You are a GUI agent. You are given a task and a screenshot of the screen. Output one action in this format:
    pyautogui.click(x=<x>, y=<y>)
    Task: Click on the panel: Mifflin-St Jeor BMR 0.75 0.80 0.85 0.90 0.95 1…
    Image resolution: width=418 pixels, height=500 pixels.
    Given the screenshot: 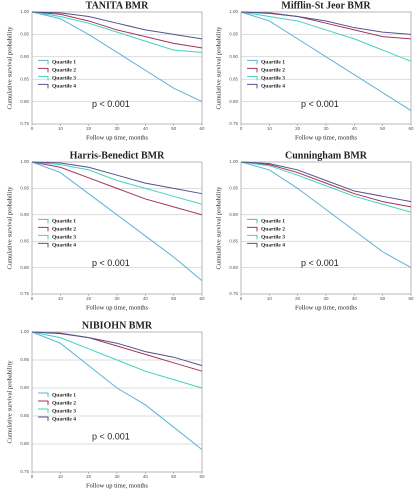 What is the action you would take?
    pyautogui.click(x=314, y=70)
    